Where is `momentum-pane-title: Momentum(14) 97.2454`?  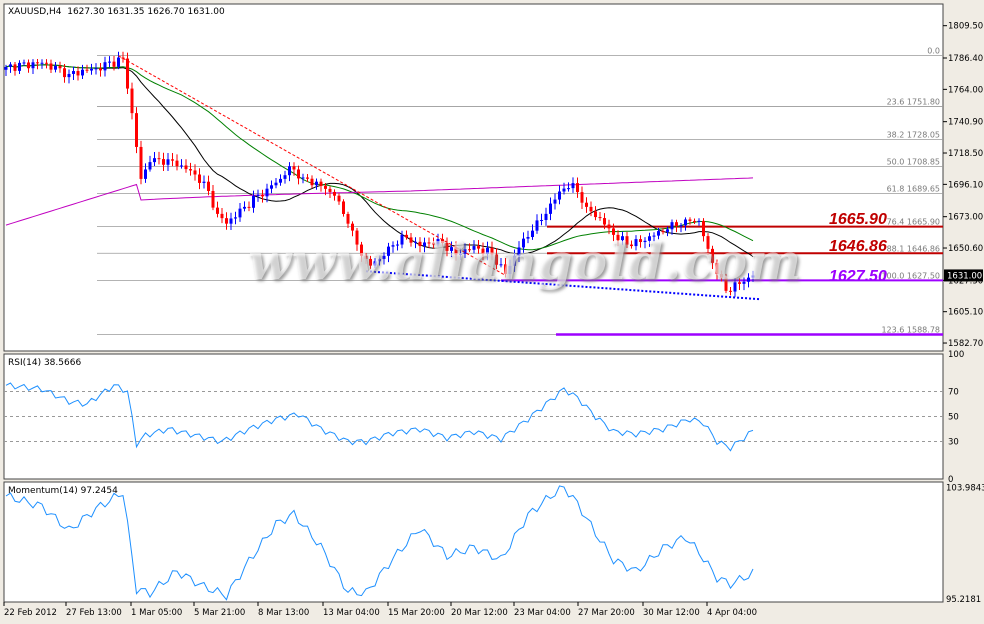
momentum-pane-title: Momentum(14) 97.2454 is located at coordinates (63, 491).